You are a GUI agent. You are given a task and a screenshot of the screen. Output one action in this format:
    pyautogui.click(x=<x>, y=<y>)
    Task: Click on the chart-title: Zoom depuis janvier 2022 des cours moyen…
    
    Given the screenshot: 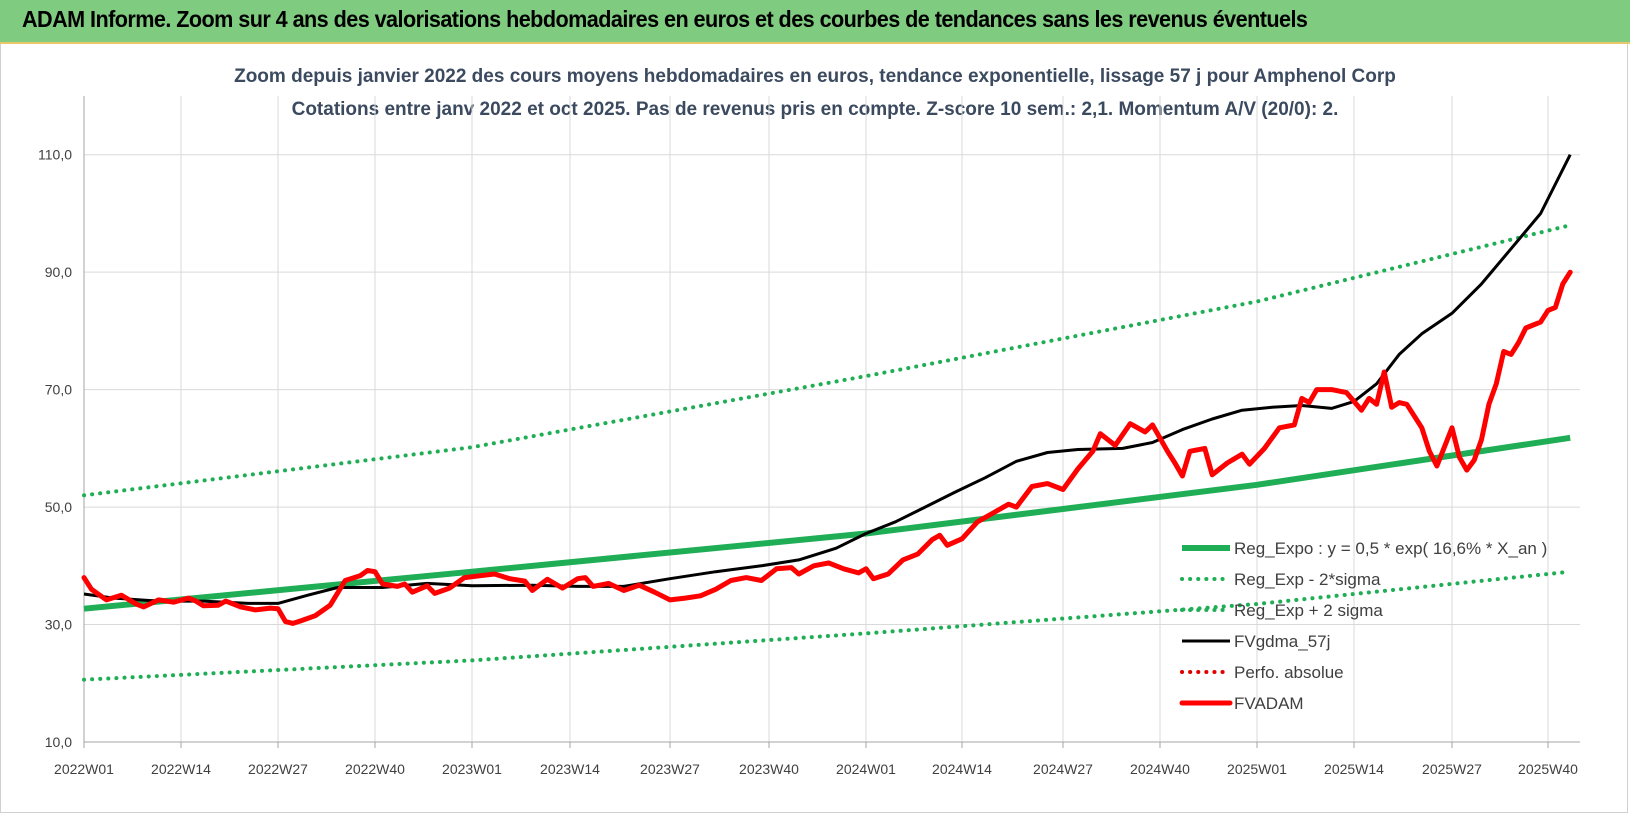 What is the action you would take?
    pyautogui.click(x=815, y=76)
    